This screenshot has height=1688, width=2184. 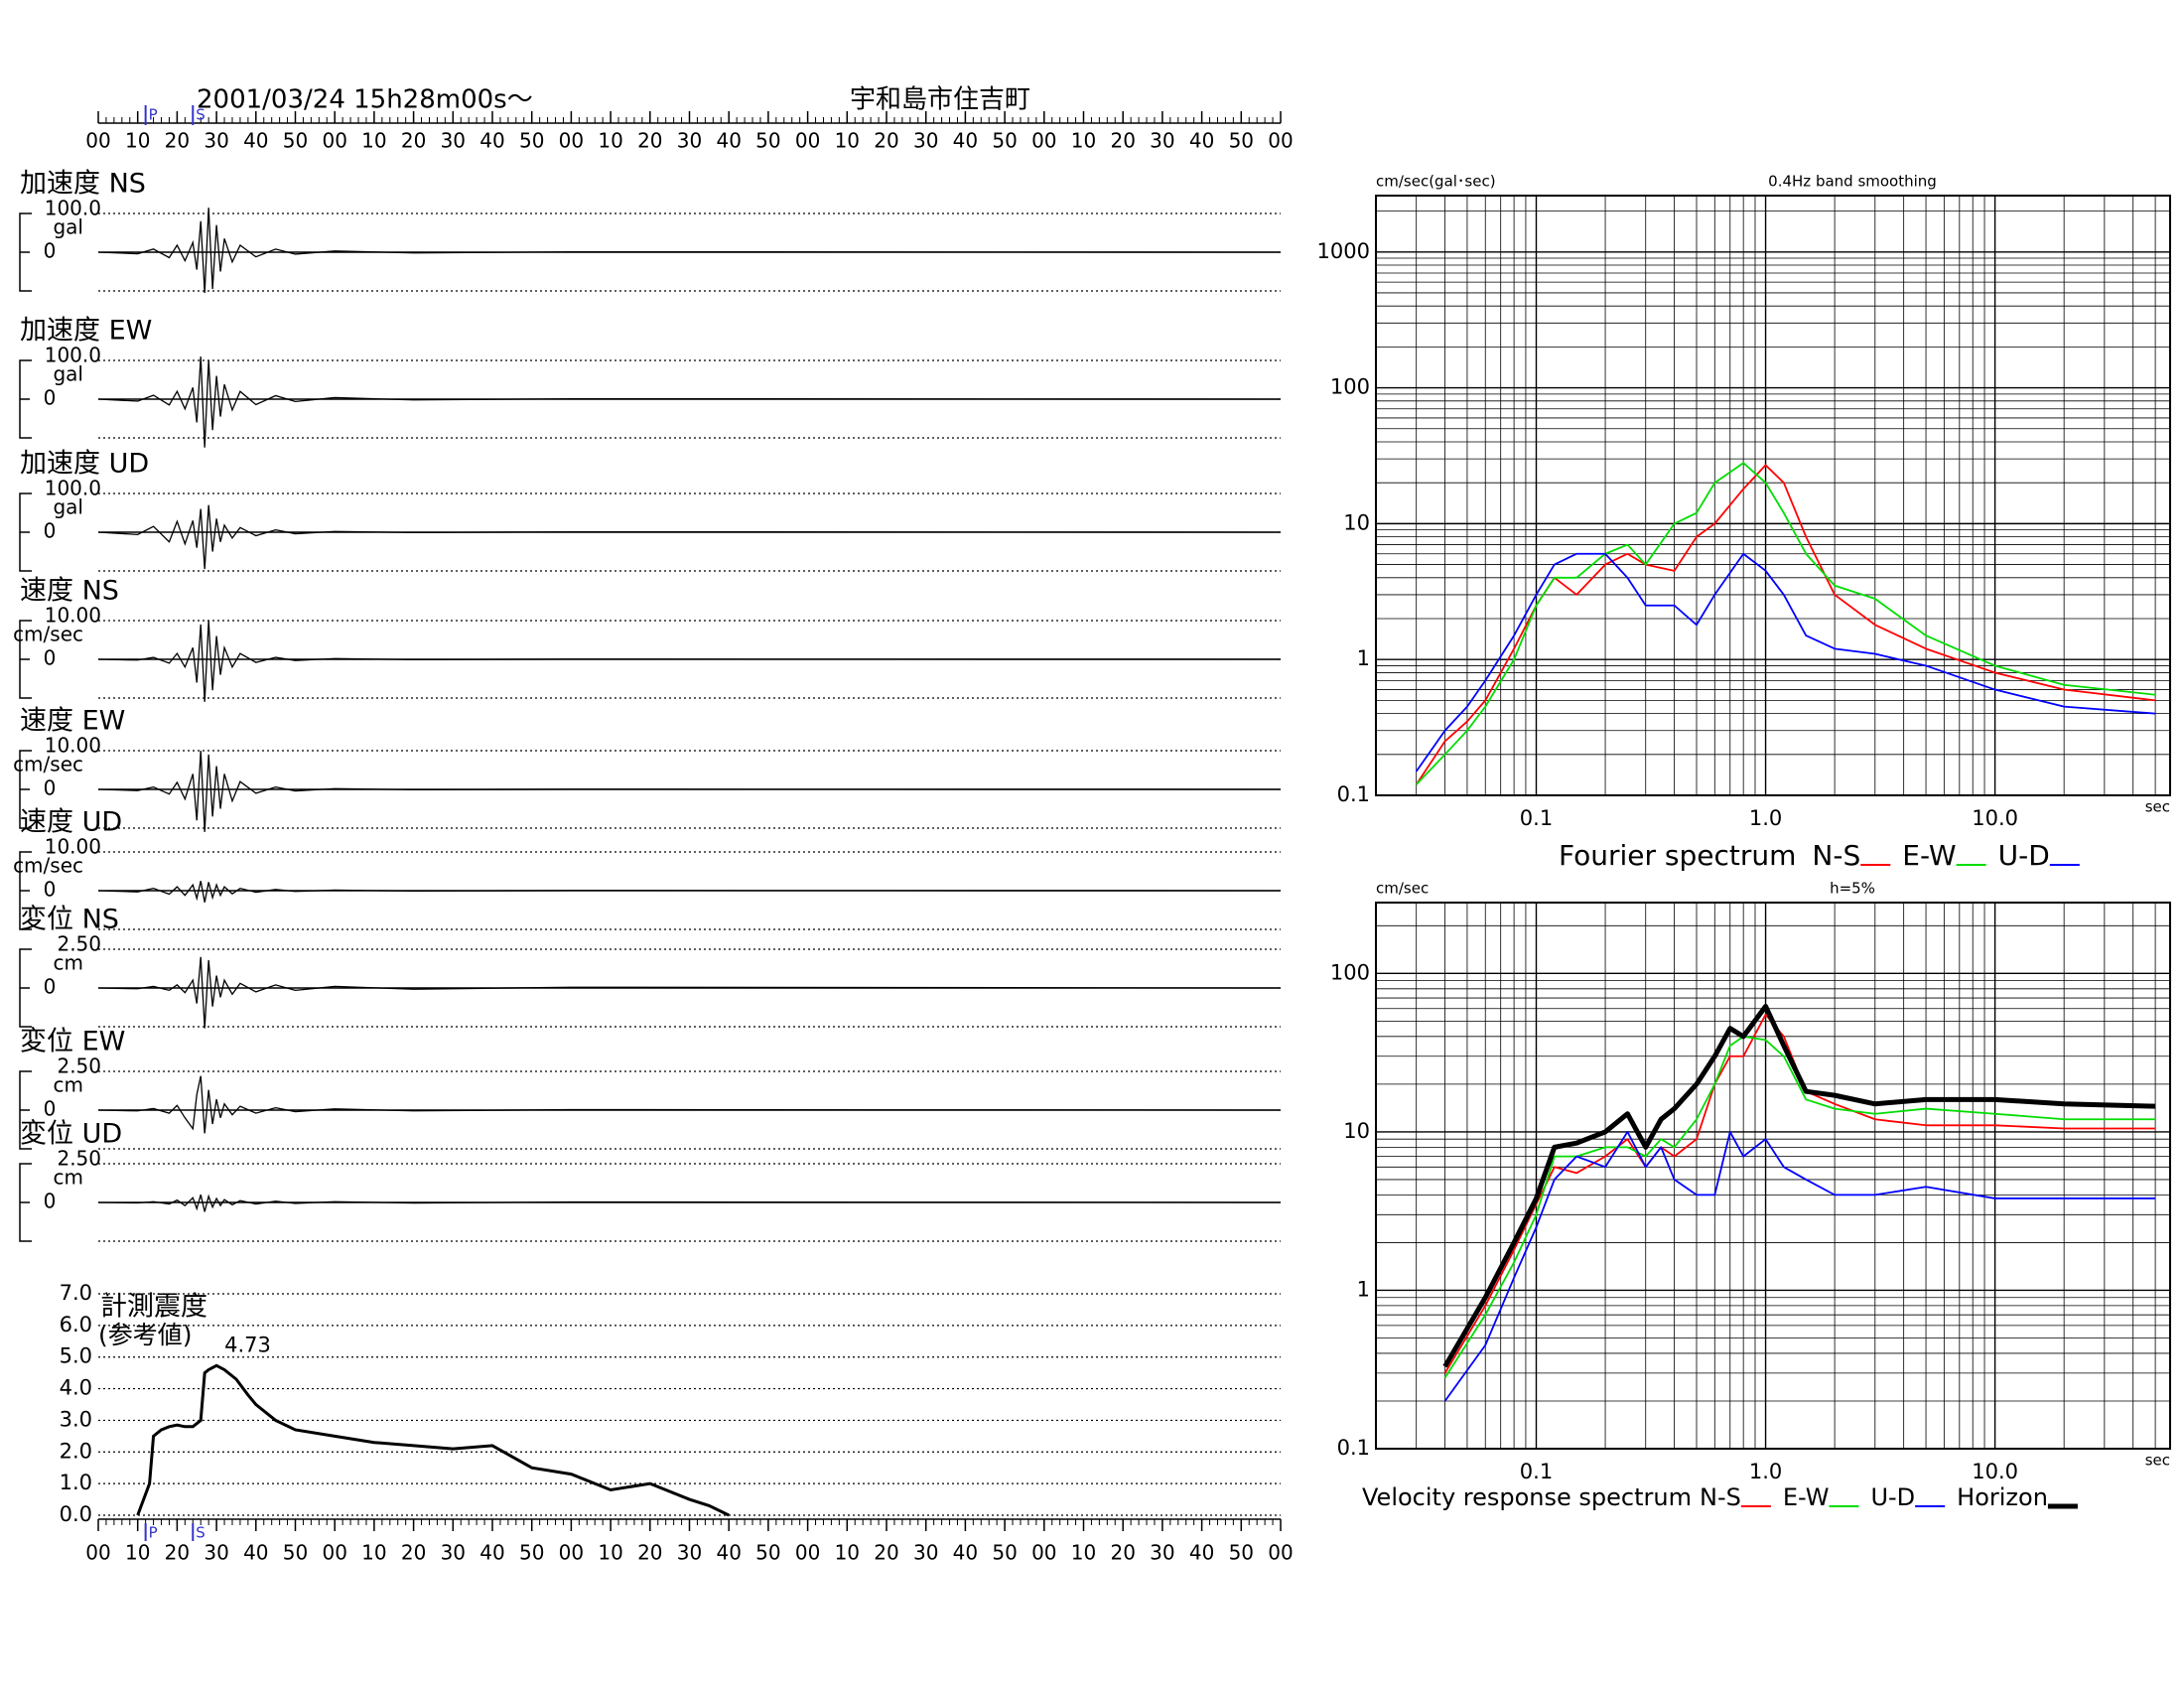 What do you see at coordinates (72, 1042) in the screenshot?
I see `trace-label: 変位 EW` at bounding box center [72, 1042].